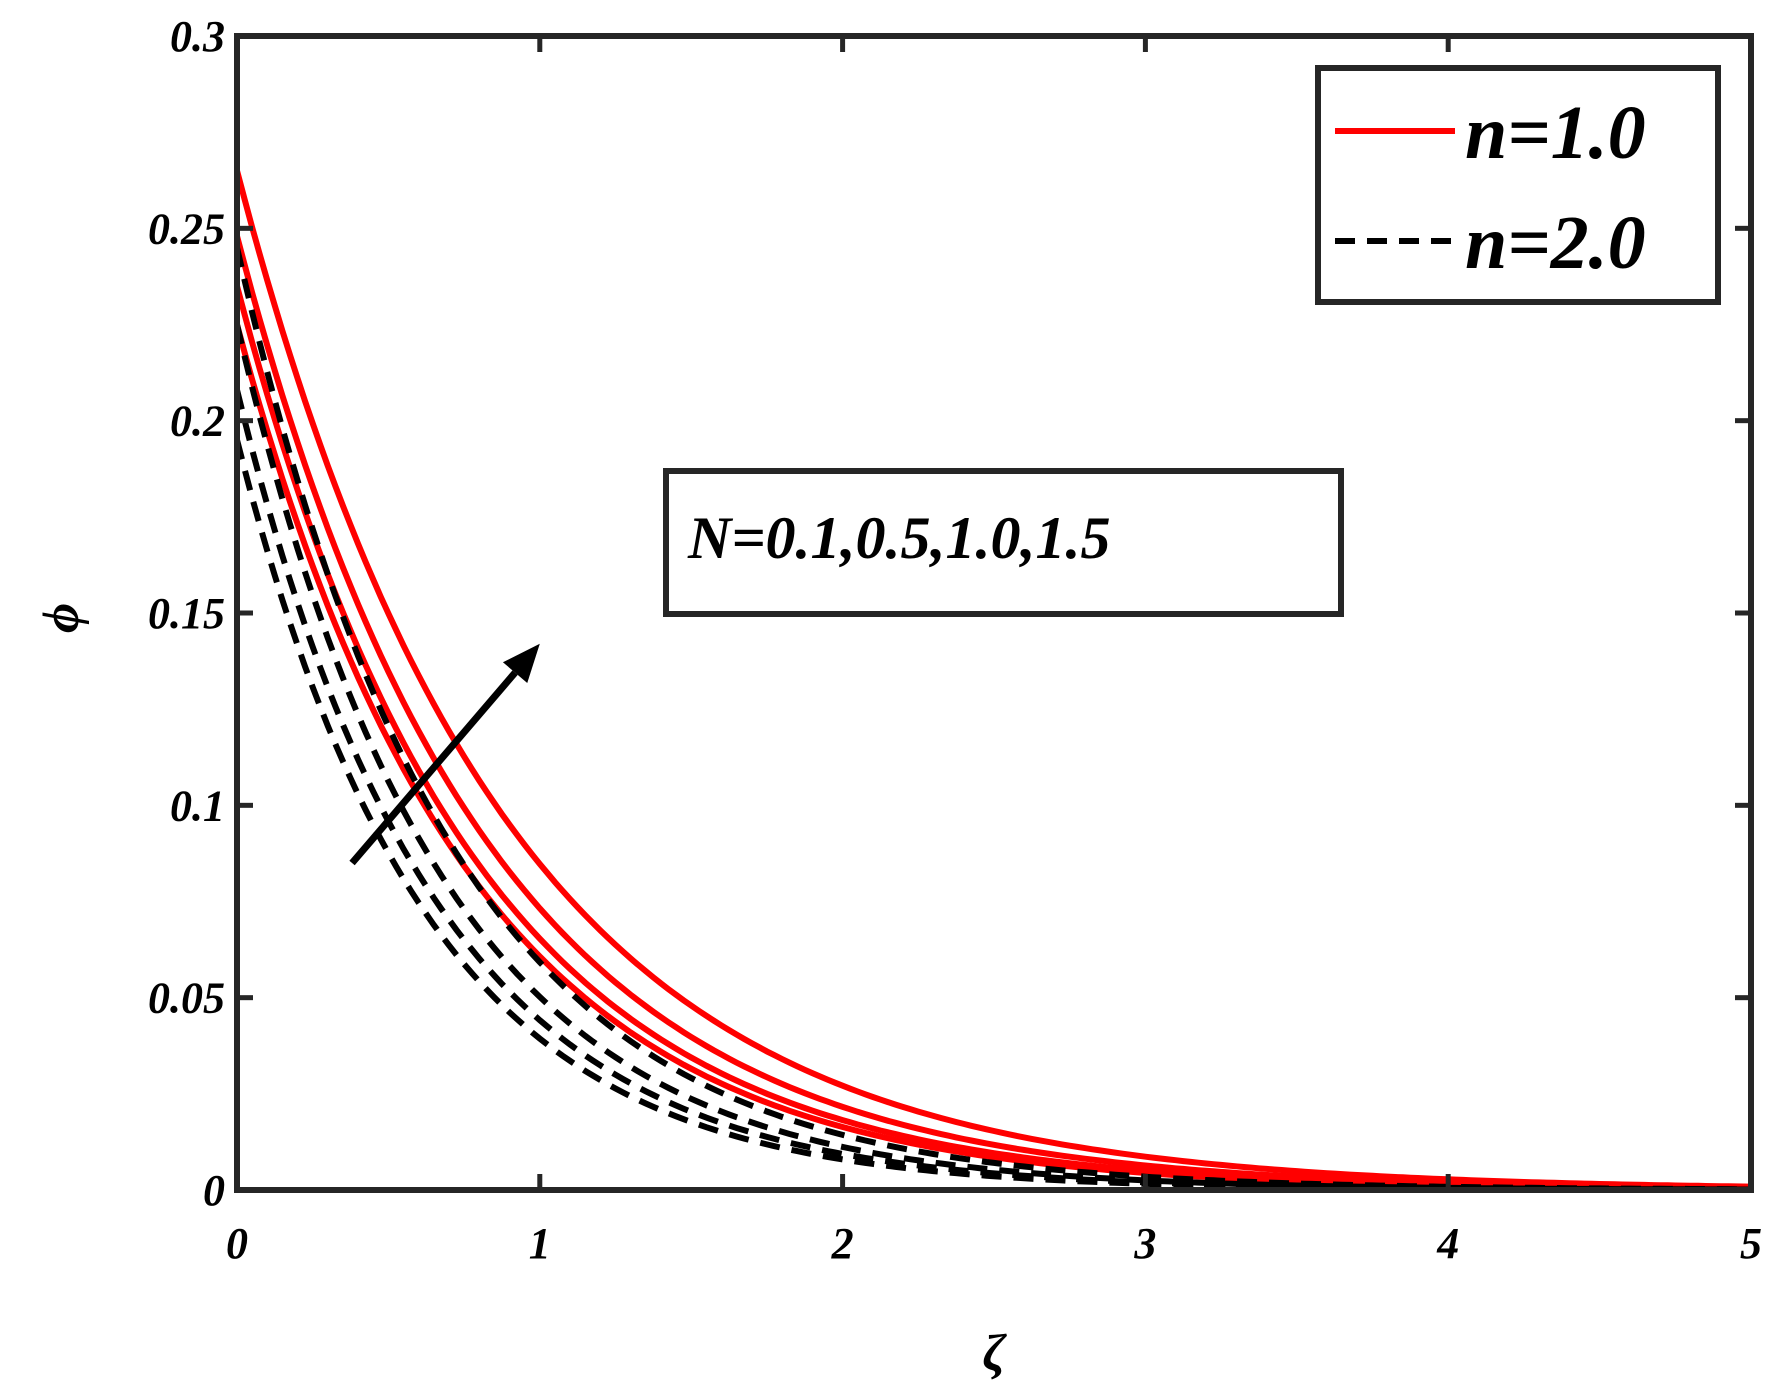 The image size is (1773, 1390). Describe the element at coordinates (197, 421) in the screenshot. I see `y-tick-label: 0.2` at that location.